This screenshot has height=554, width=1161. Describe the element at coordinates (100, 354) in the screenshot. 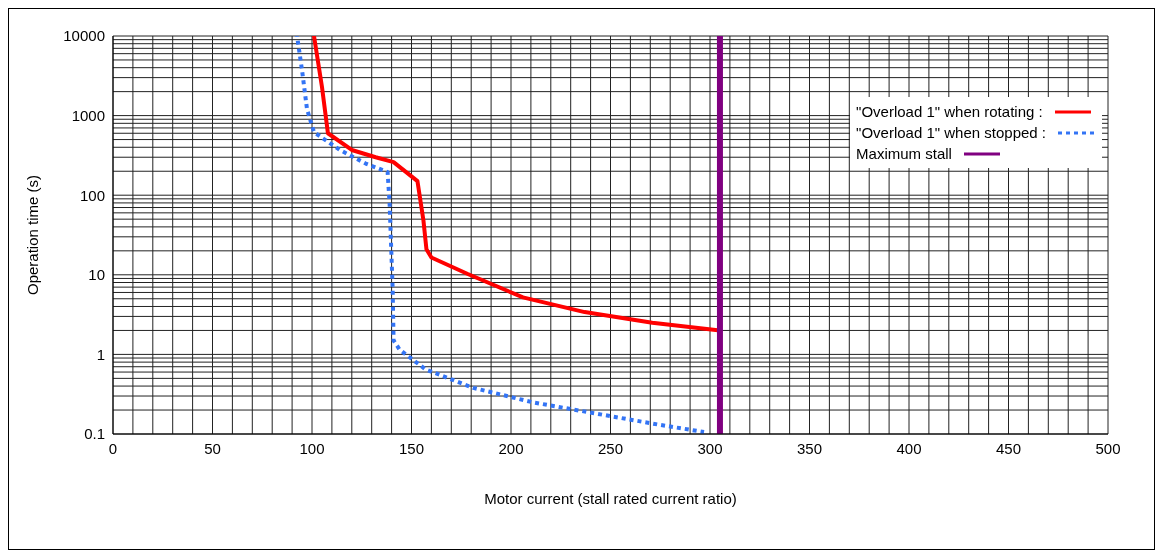

I see `y-tick-label: 1` at that location.